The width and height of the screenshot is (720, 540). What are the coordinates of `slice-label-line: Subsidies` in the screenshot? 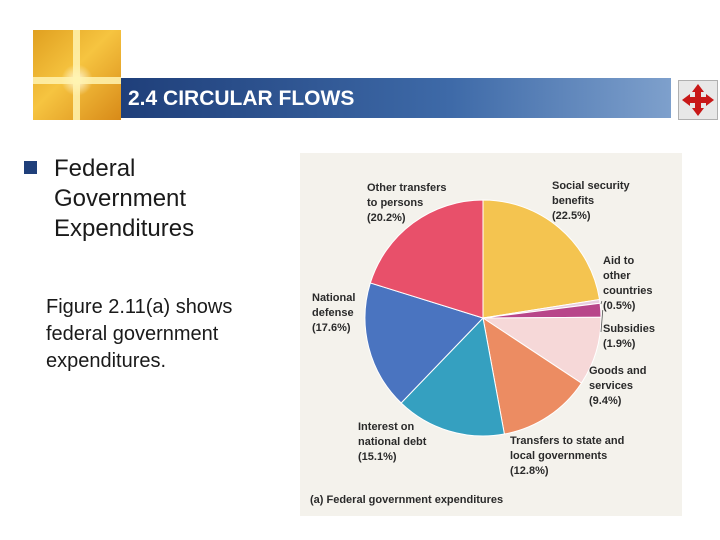 It's located at (629, 329).